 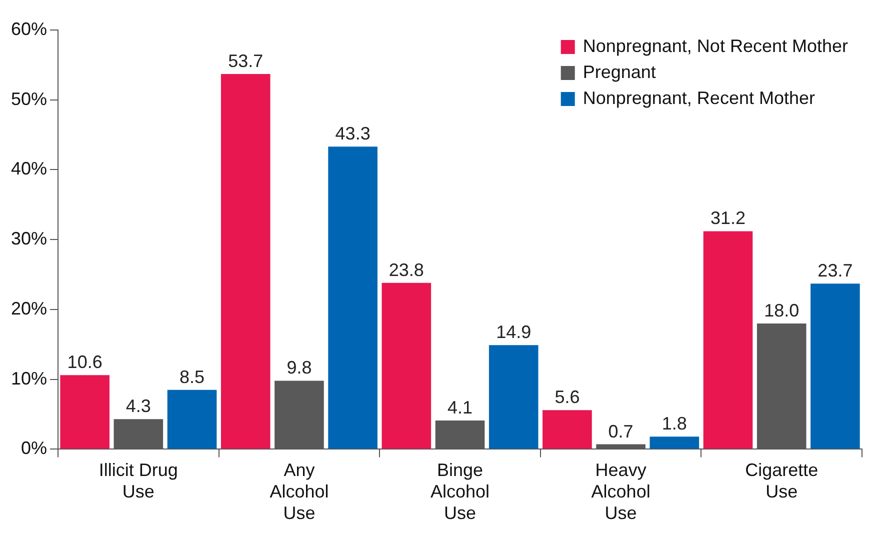 What do you see at coordinates (781, 481) in the screenshot?
I see `x-tick-label: Cigarette Use` at bounding box center [781, 481].